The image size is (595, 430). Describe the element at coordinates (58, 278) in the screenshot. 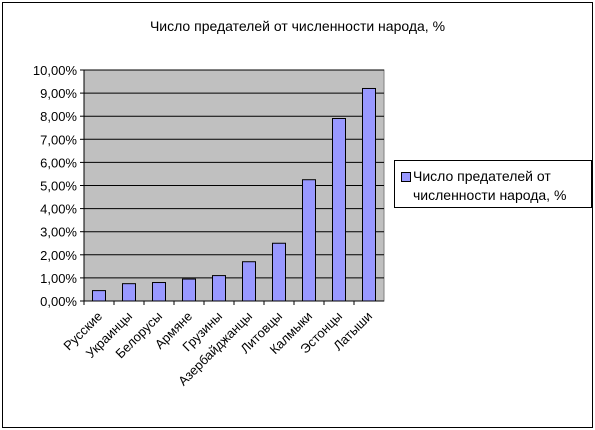

I see `y-tick-label: 1,00%` at that location.